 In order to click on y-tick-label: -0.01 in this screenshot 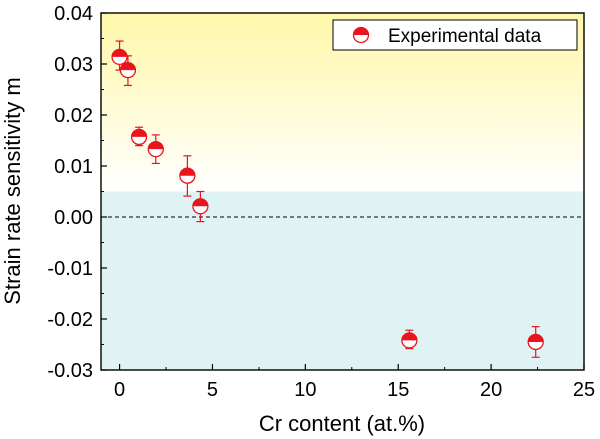, I will do `click(70, 269)`.